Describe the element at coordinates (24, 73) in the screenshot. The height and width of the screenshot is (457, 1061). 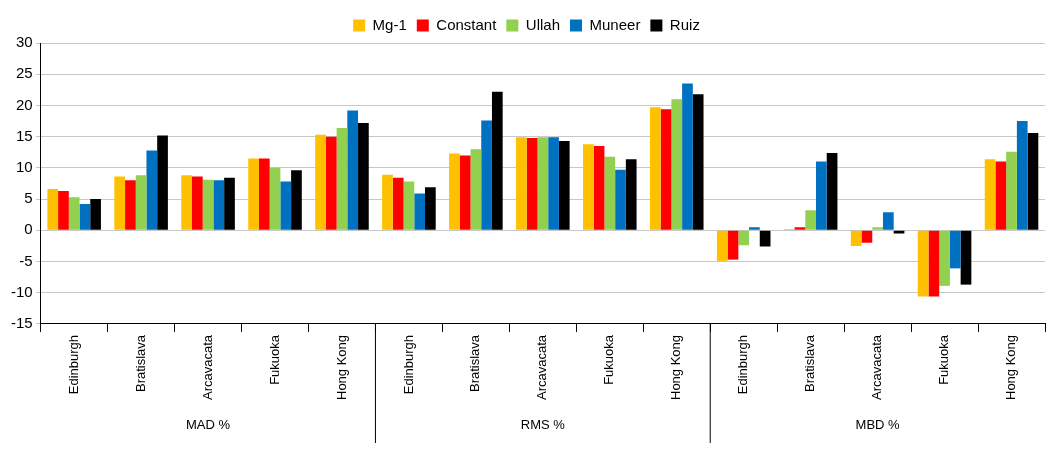
I see `y-tick-label: 25` at that location.